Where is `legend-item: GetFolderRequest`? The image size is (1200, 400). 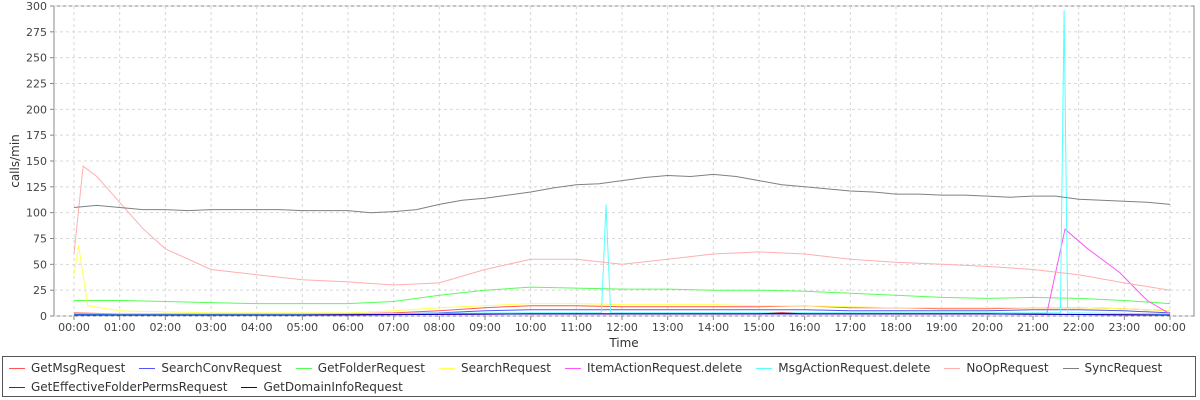 legend-item: GetFolderRequest is located at coordinates (360, 368).